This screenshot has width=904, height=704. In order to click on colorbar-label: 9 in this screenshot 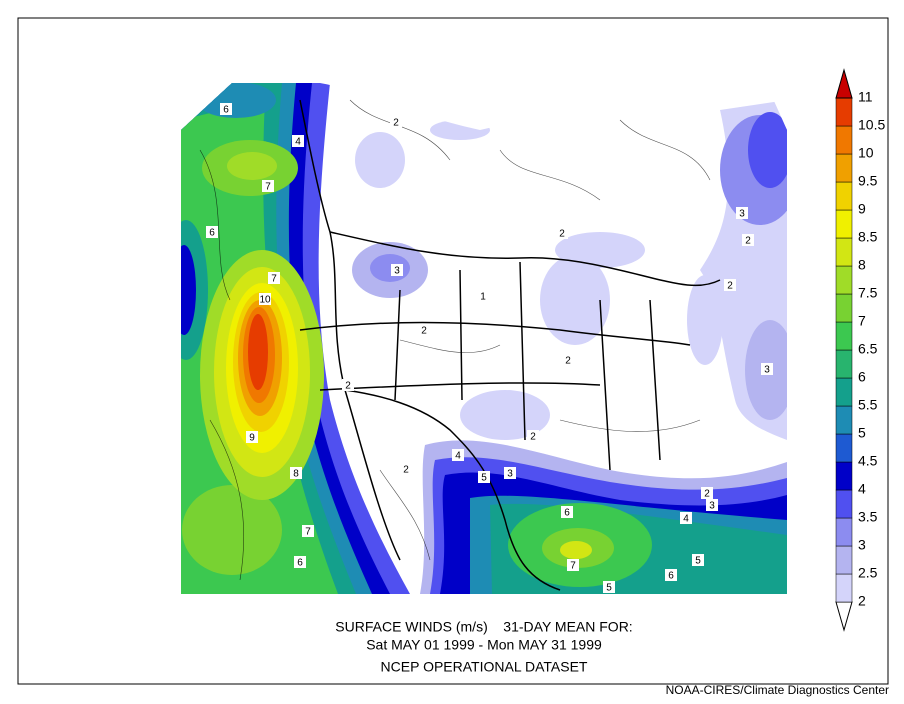, I will do `click(862, 209)`.